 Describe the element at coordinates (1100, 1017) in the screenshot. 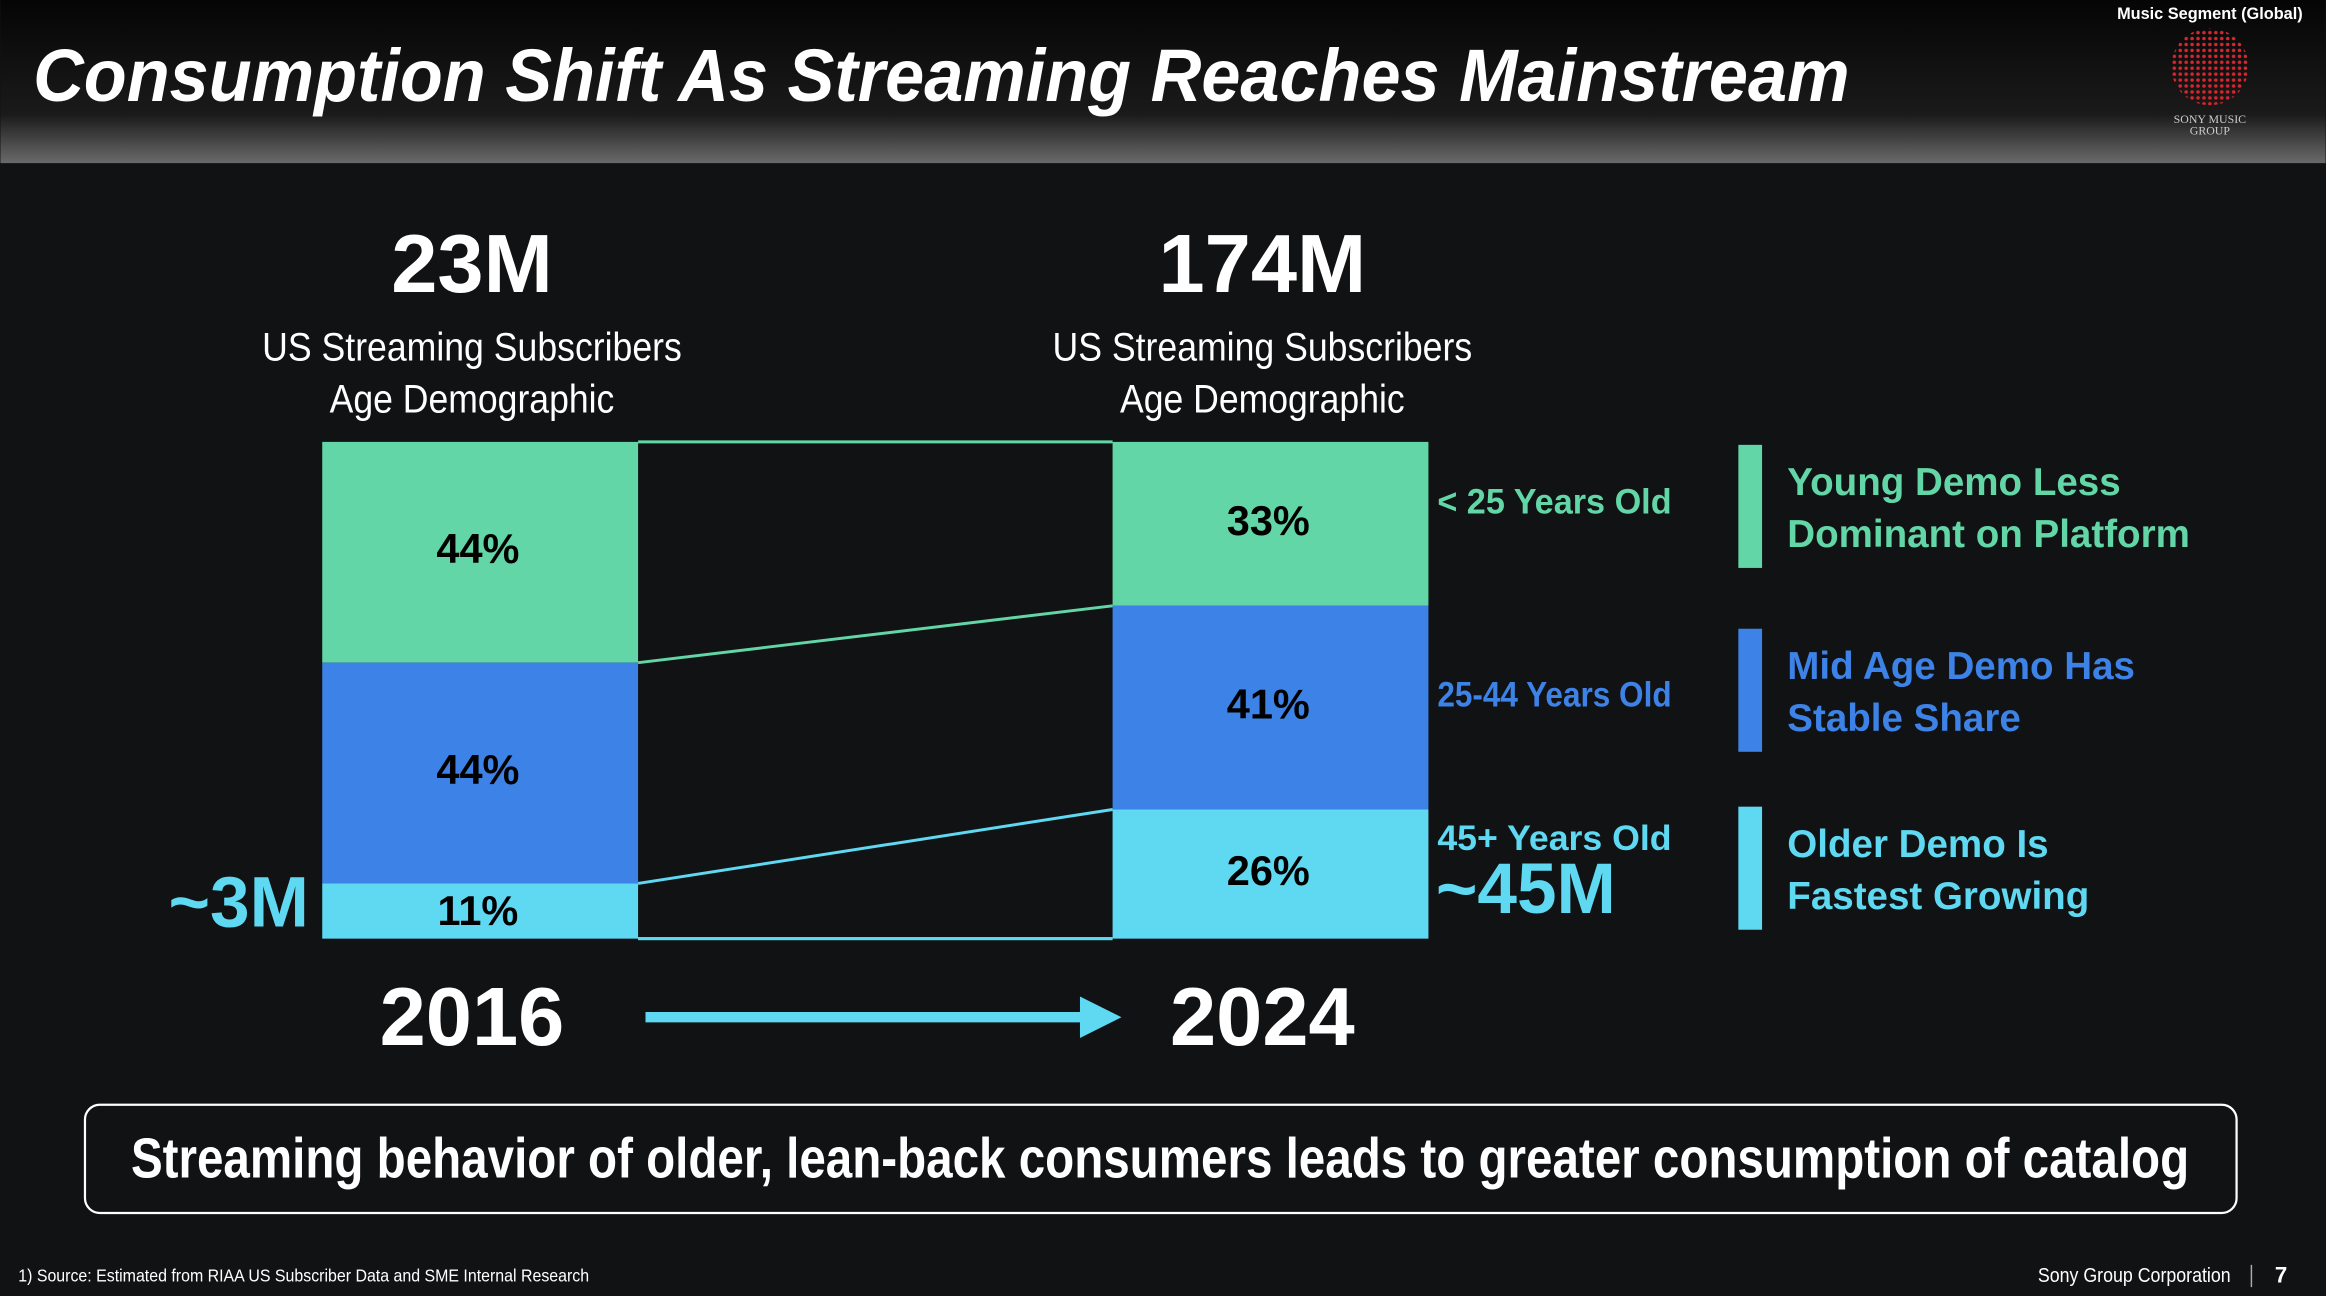

I see `arrow-head` at that location.